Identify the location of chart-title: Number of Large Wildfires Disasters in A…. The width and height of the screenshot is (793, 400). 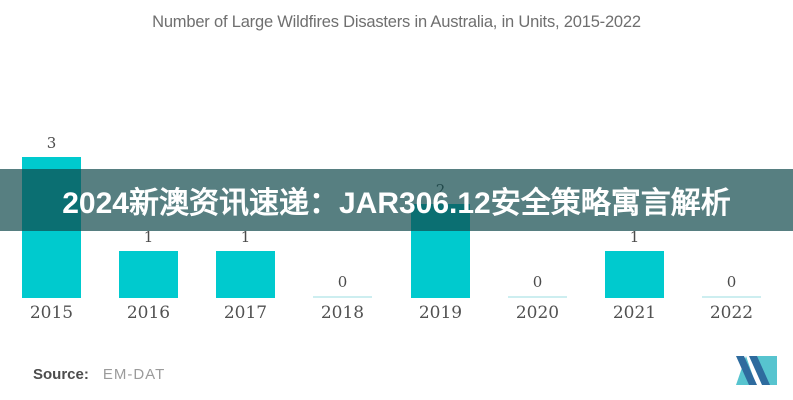
(396, 22).